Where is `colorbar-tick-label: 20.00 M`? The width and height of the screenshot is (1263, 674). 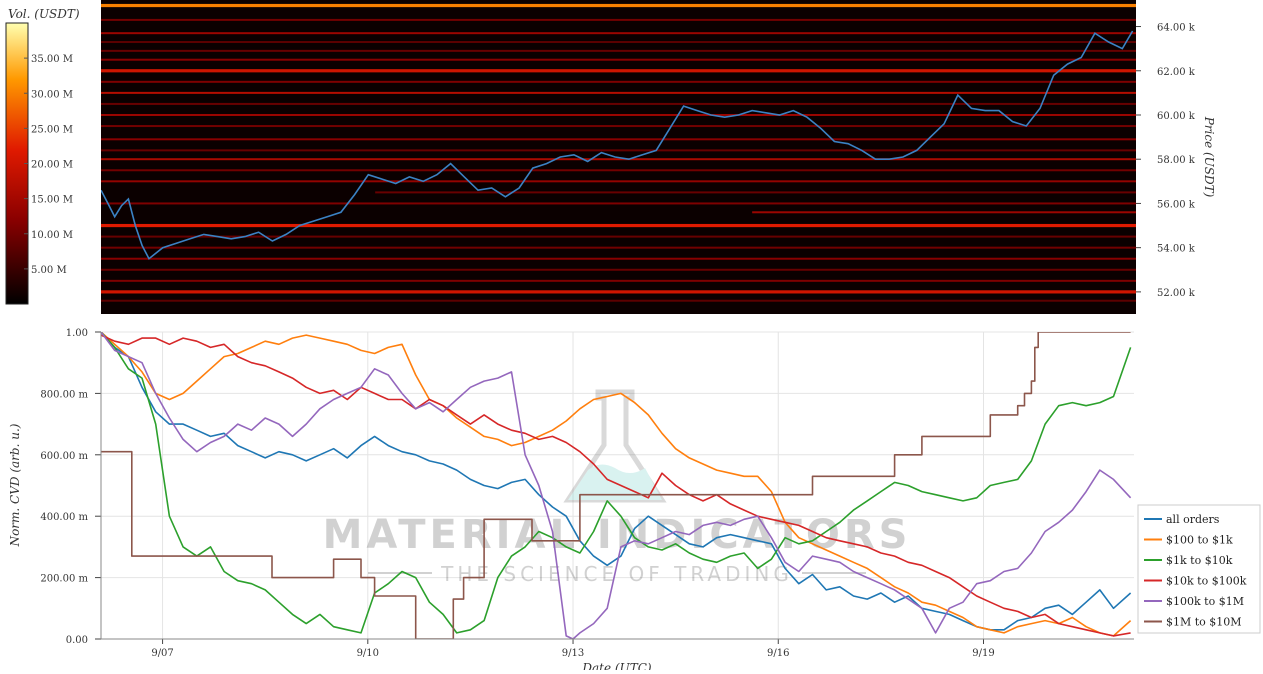
colorbar-tick-label: 20.00 M is located at coordinates (52, 165).